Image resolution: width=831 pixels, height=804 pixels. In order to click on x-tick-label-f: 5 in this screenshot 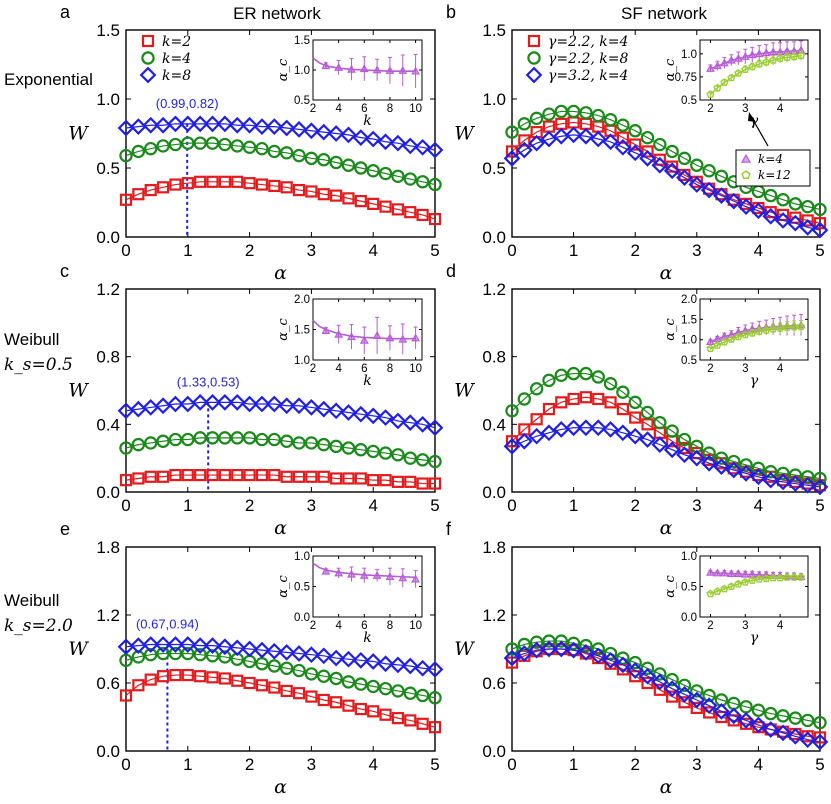, I will do `click(819, 764)`.